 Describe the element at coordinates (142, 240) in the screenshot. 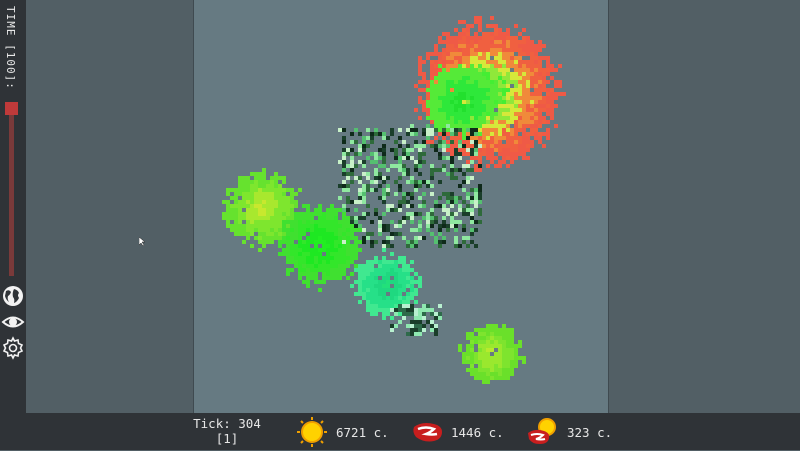

I see `mouse-cursor` at that location.